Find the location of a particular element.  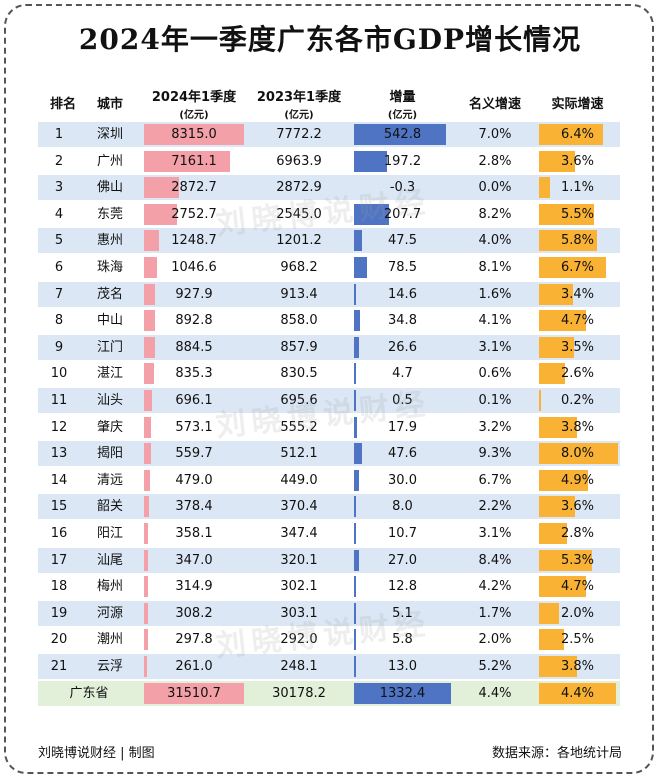

table-row: 11 汕头 696.1 695.6 0.5 0.1% 0.2% is located at coordinates (329, 400).